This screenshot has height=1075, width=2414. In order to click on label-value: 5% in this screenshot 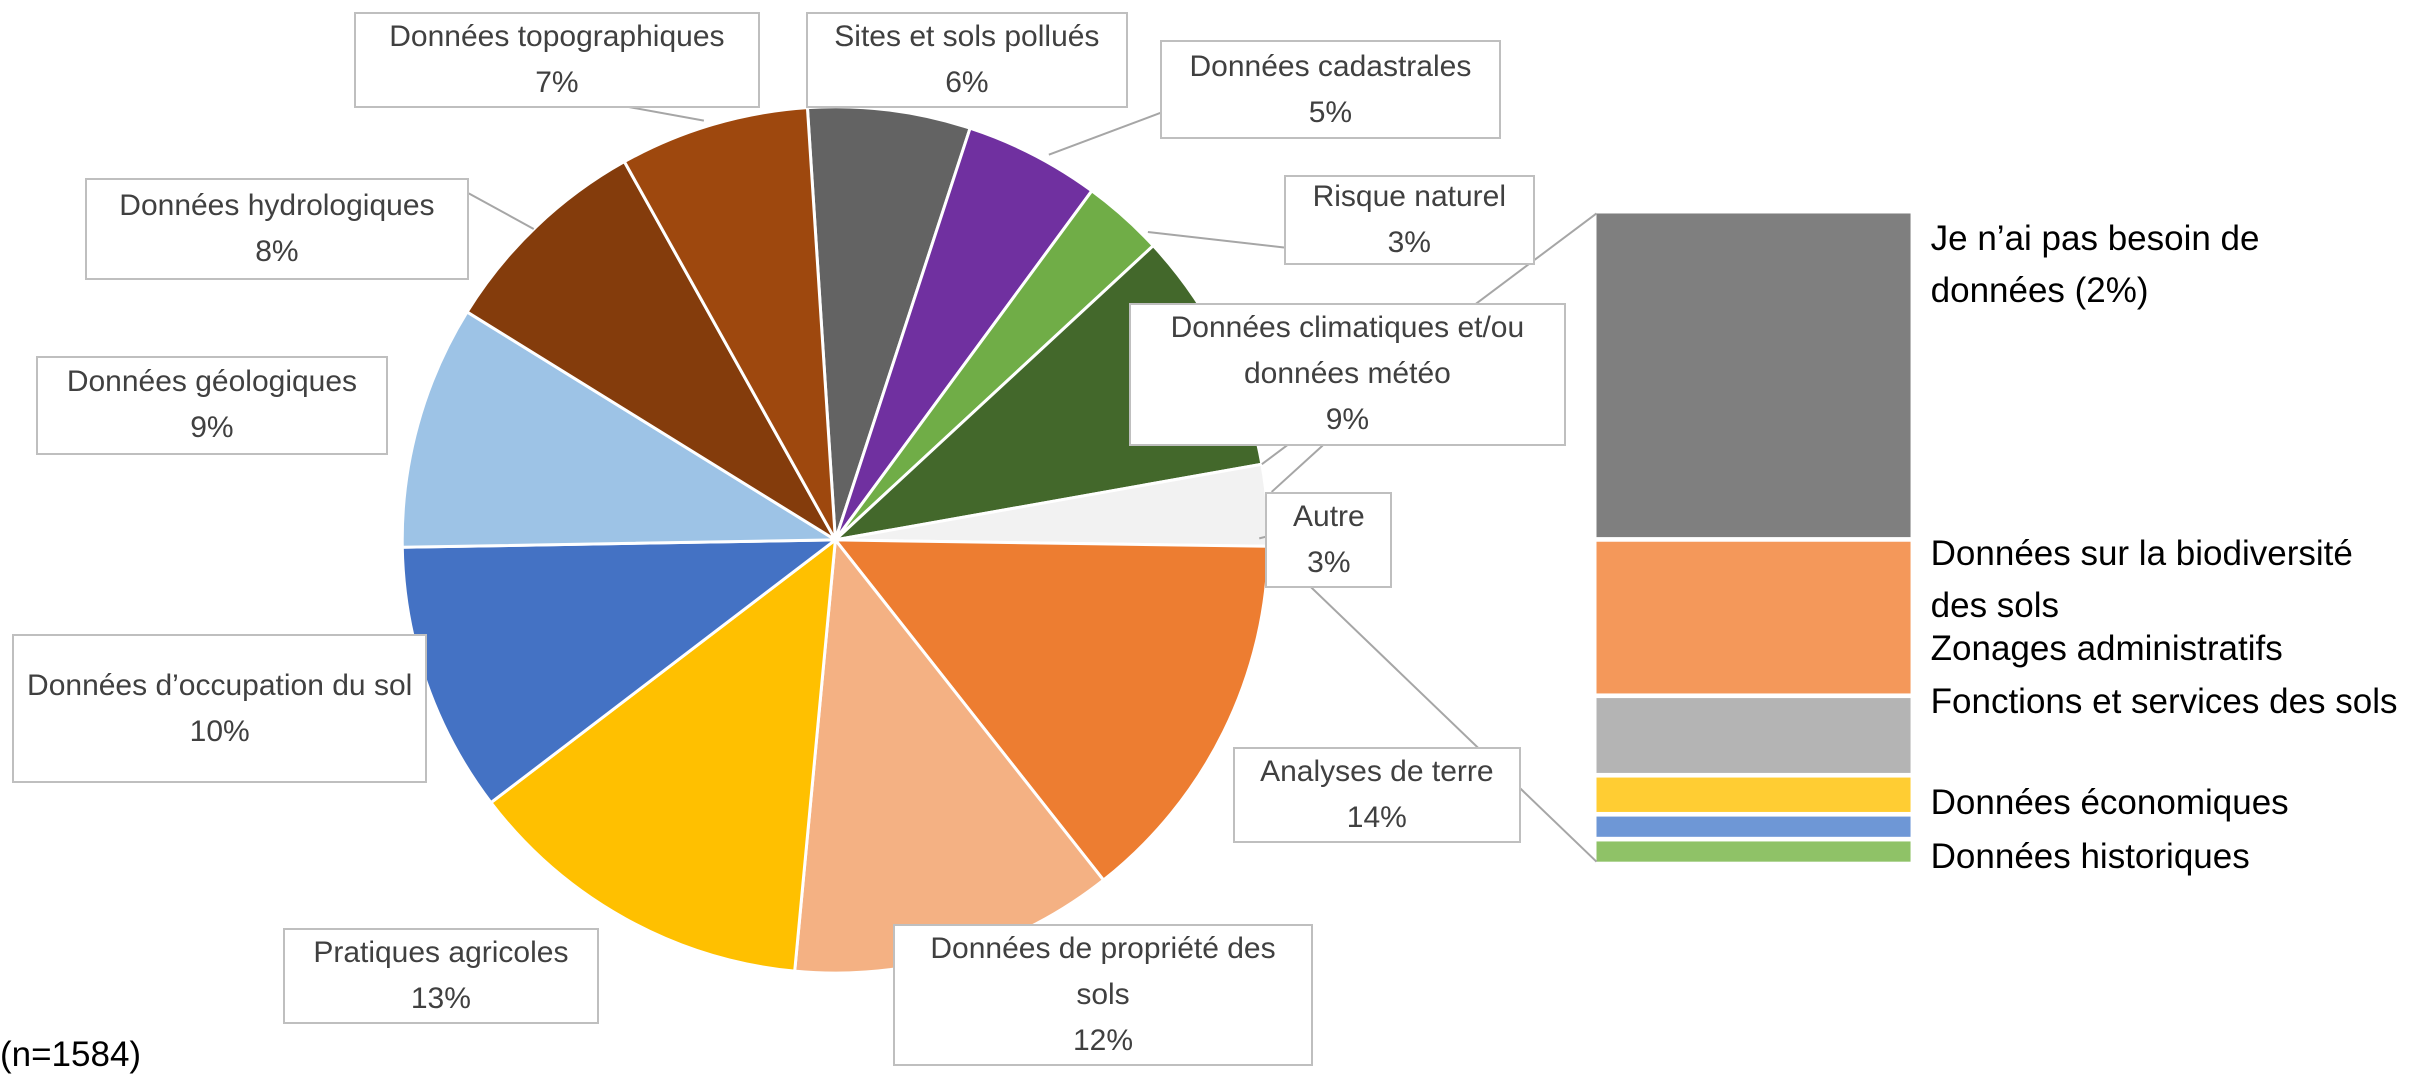, I will do `click(1330, 112)`.